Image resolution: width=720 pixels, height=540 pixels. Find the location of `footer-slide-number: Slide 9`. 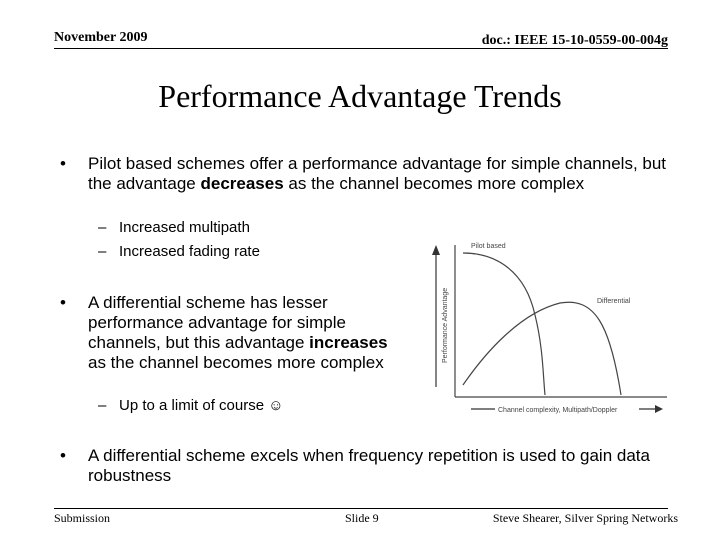

footer-slide-number: Slide 9 is located at coordinates (362, 518).